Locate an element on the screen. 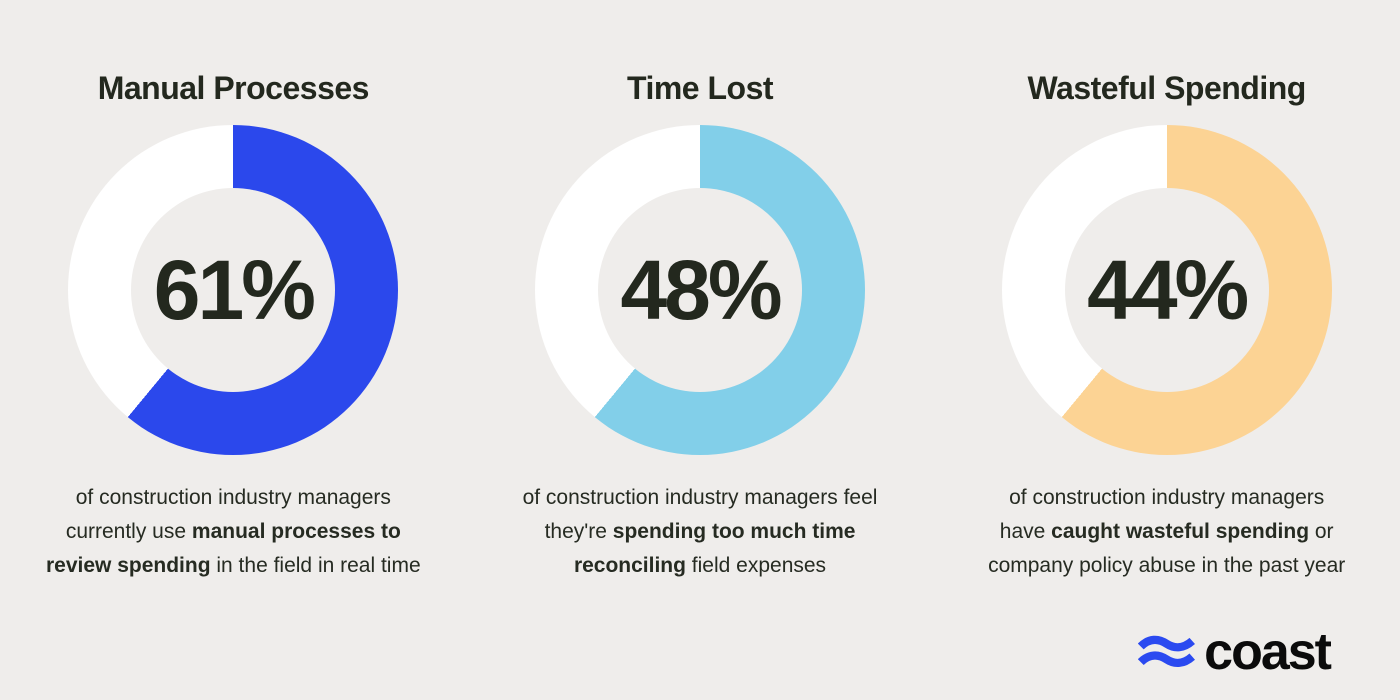 This screenshot has height=700, width=1400. donut-percent-label: 61% is located at coordinates (234, 290).